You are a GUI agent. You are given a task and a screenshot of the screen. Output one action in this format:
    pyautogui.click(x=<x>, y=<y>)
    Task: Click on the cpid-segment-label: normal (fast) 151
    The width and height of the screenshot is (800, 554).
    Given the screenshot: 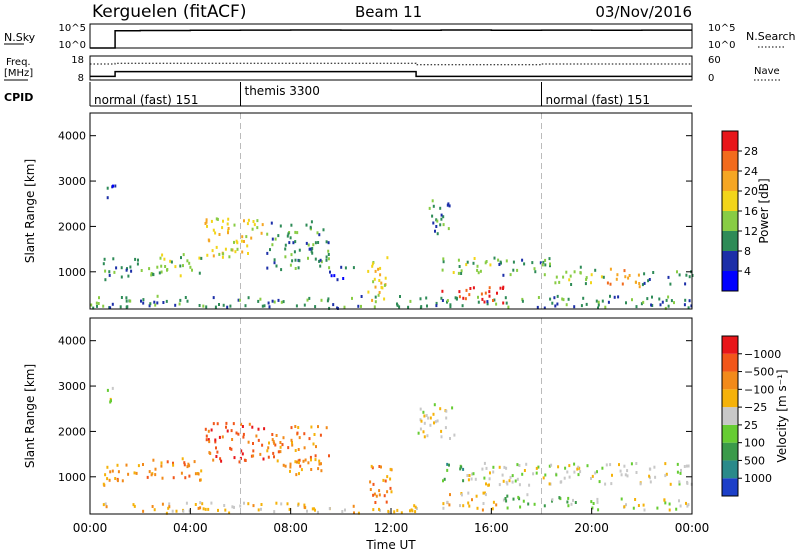 What is the action you would take?
    pyautogui.click(x=598, y=100)
    